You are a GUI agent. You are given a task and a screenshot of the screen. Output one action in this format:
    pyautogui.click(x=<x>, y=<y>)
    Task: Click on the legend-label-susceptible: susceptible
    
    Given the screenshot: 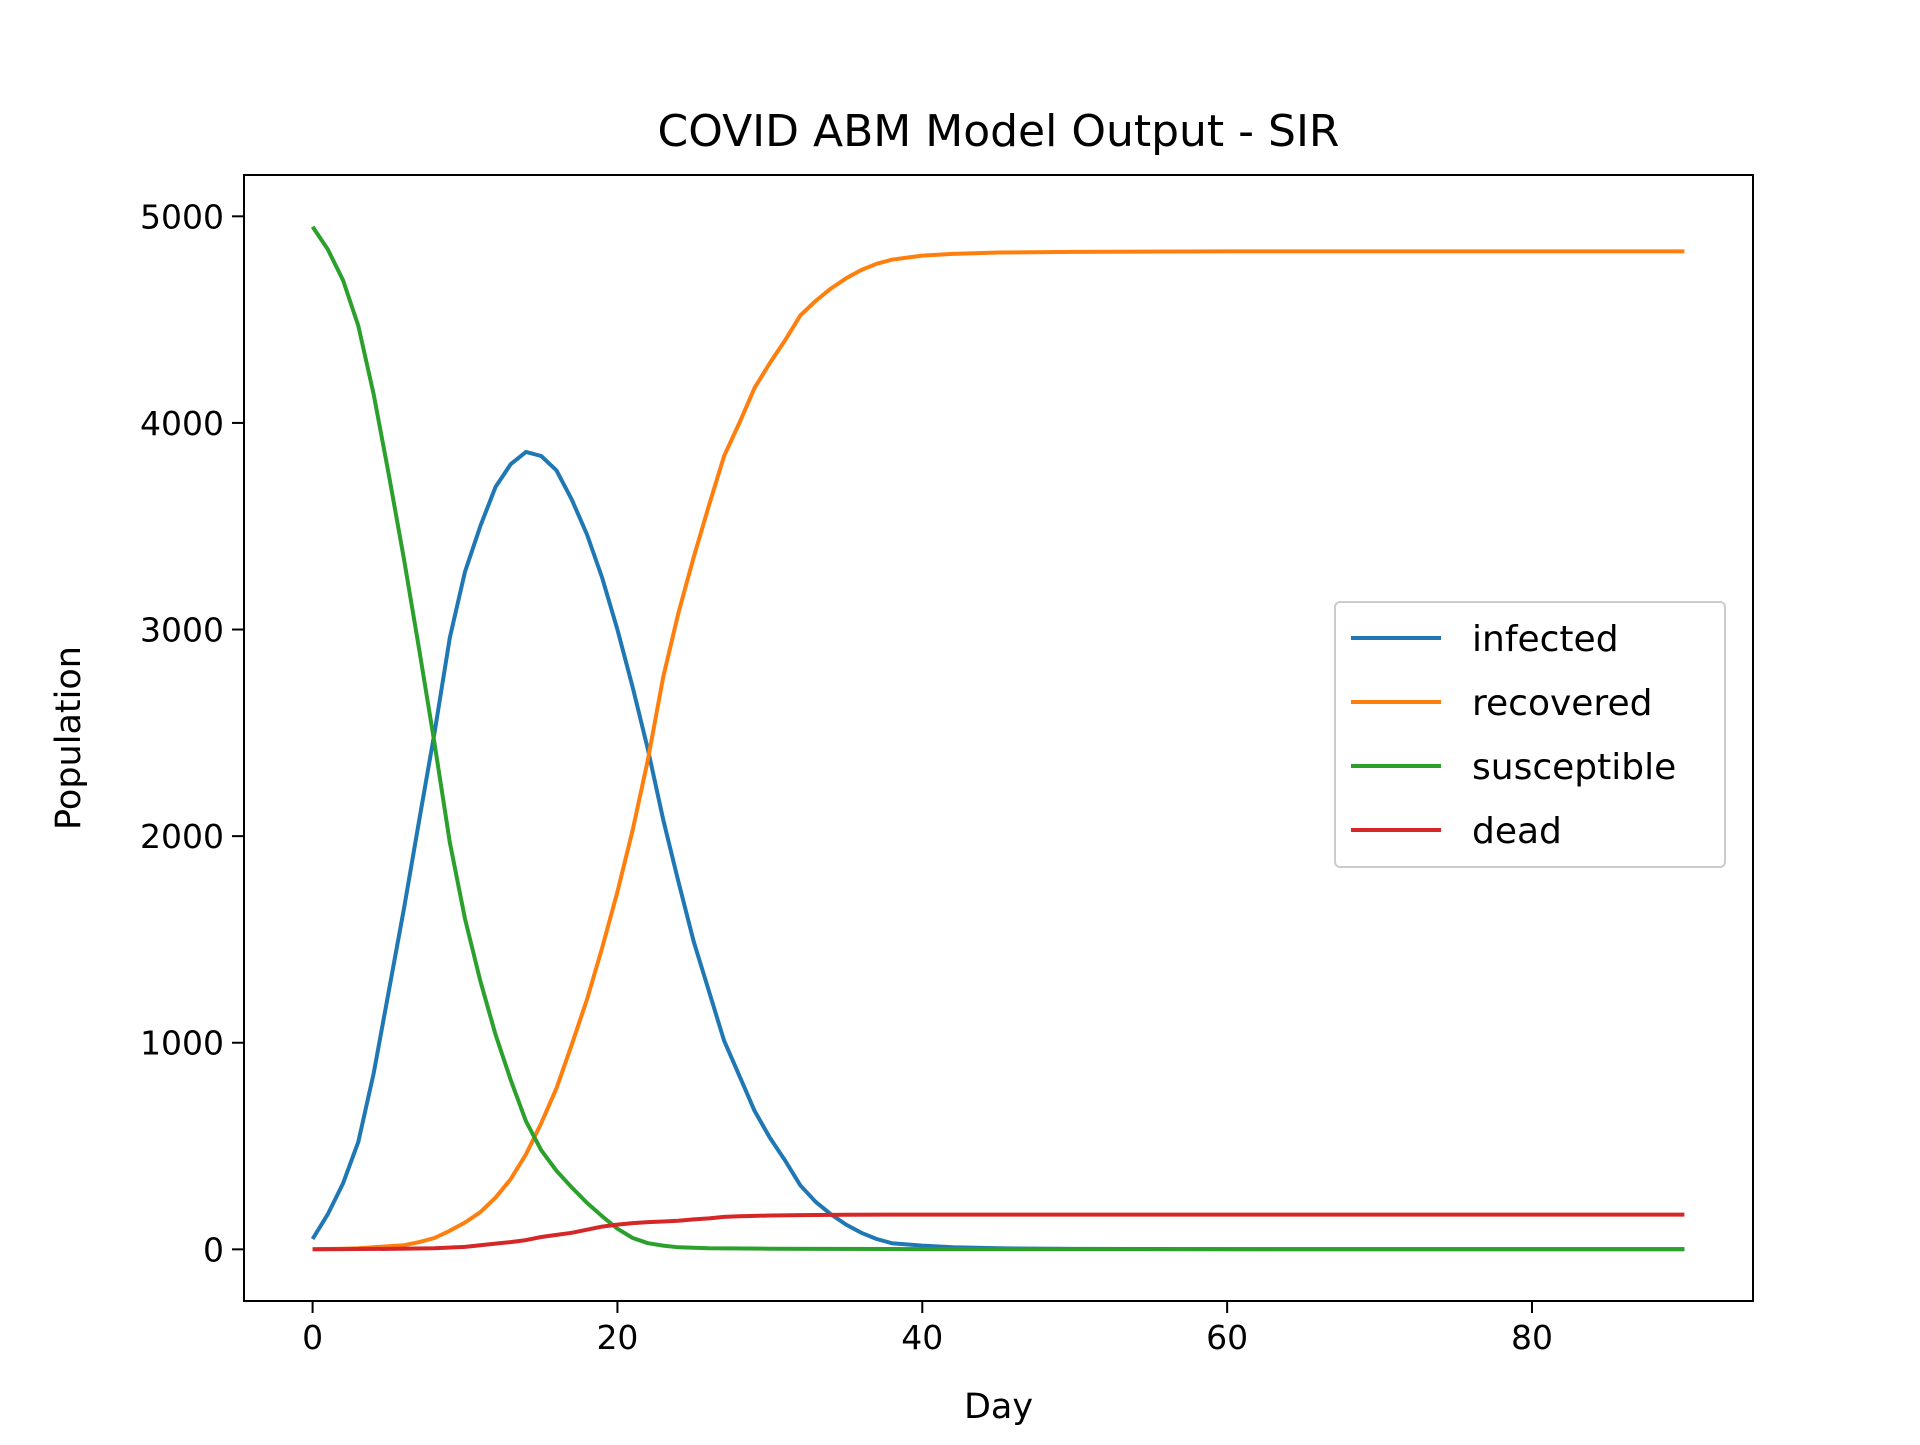 What is the action you would take?
    pyautogui.click(x=1574, y=767)
    